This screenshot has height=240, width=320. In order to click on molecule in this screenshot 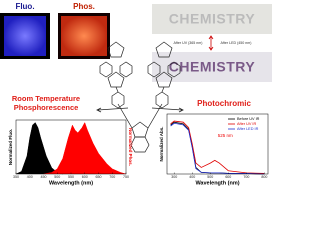, I will do `click(140, 97)`.